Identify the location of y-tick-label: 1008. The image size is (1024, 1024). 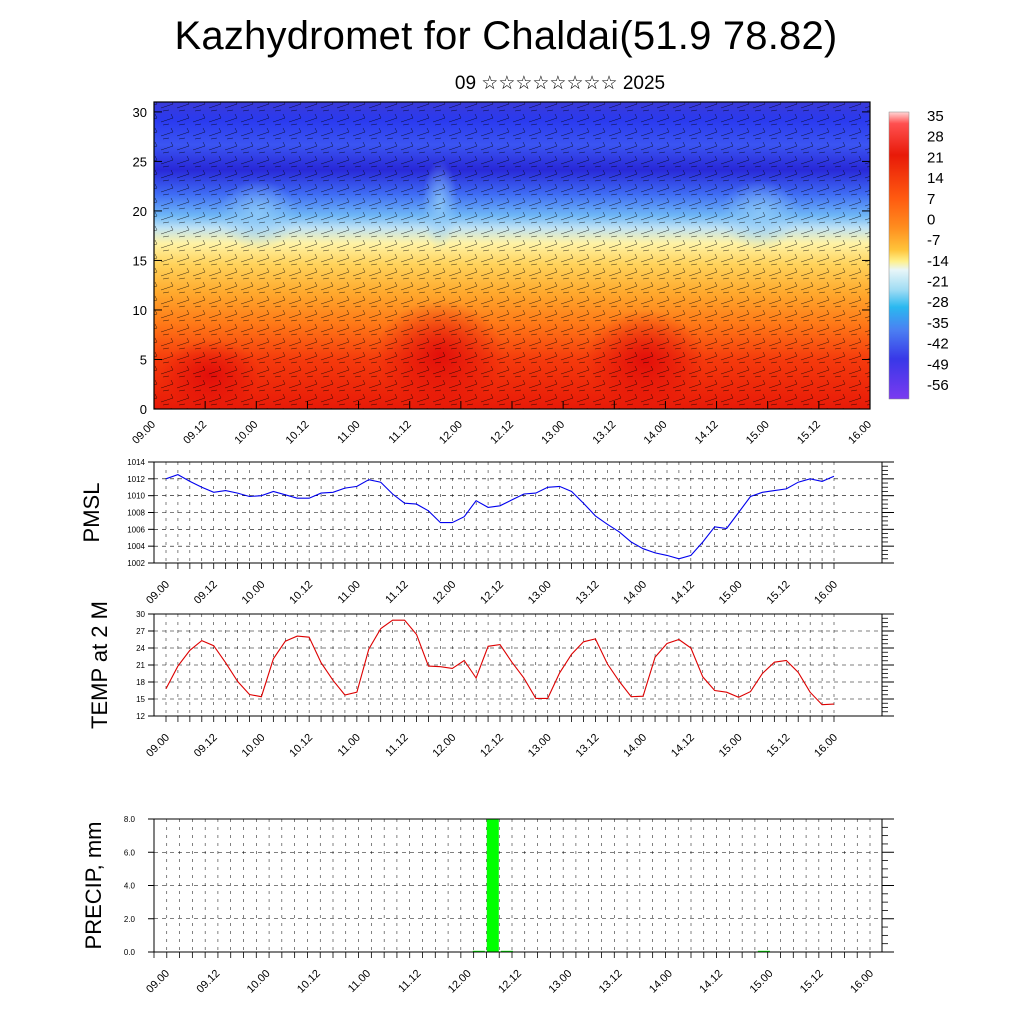
(136, 513).